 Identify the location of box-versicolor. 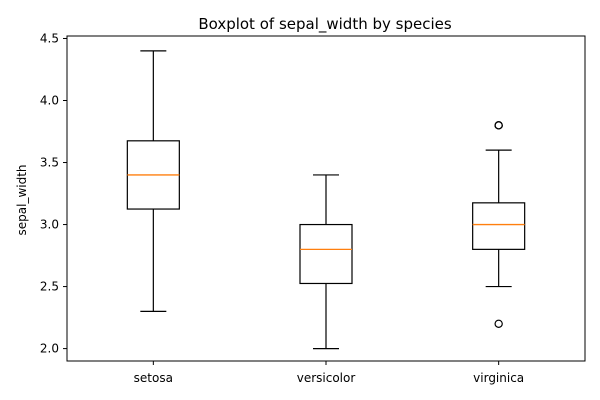
(326, 254).